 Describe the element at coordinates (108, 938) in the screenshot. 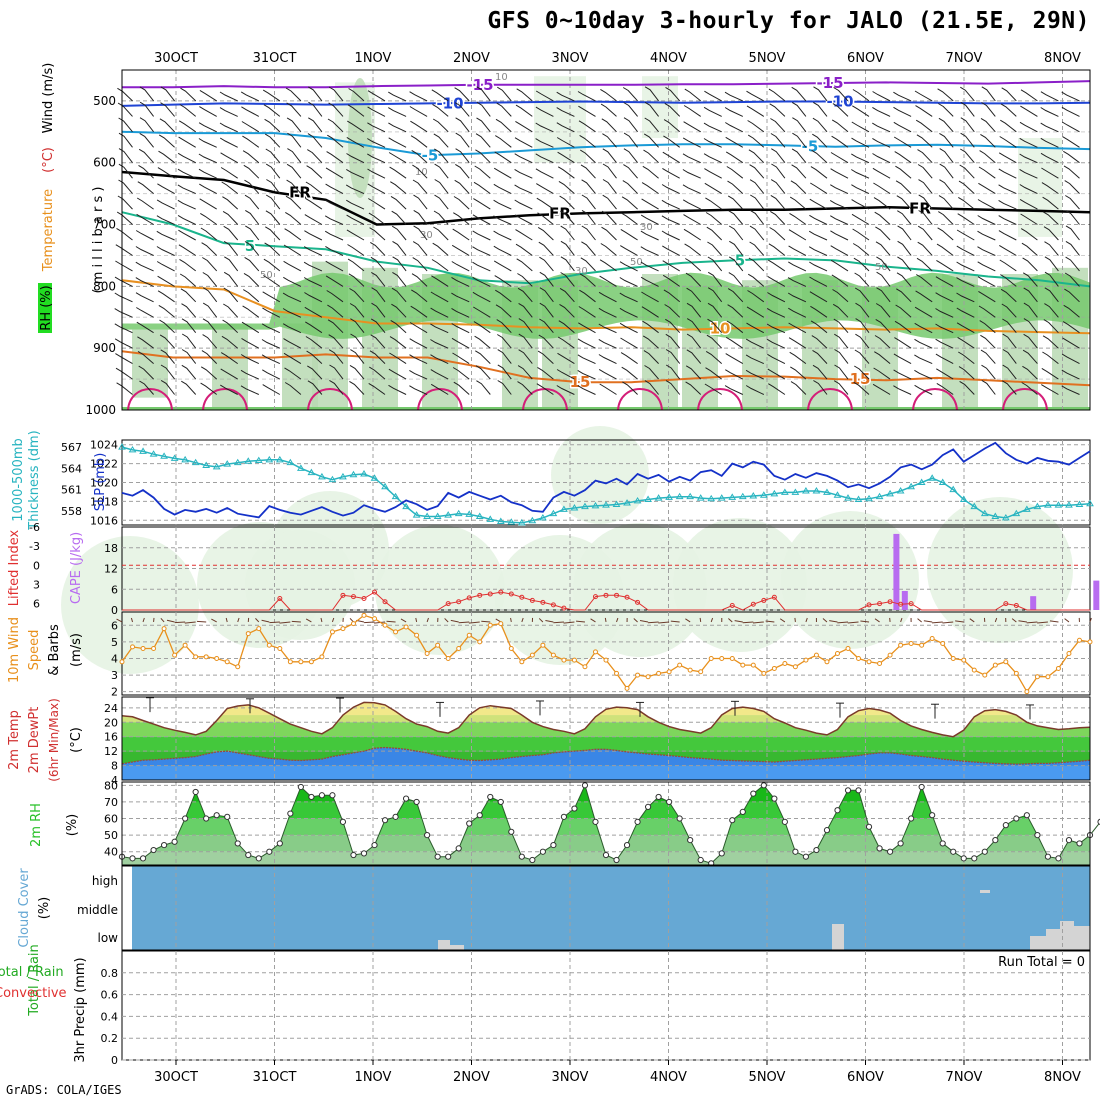

I see `y-tick-label: low` at that location.